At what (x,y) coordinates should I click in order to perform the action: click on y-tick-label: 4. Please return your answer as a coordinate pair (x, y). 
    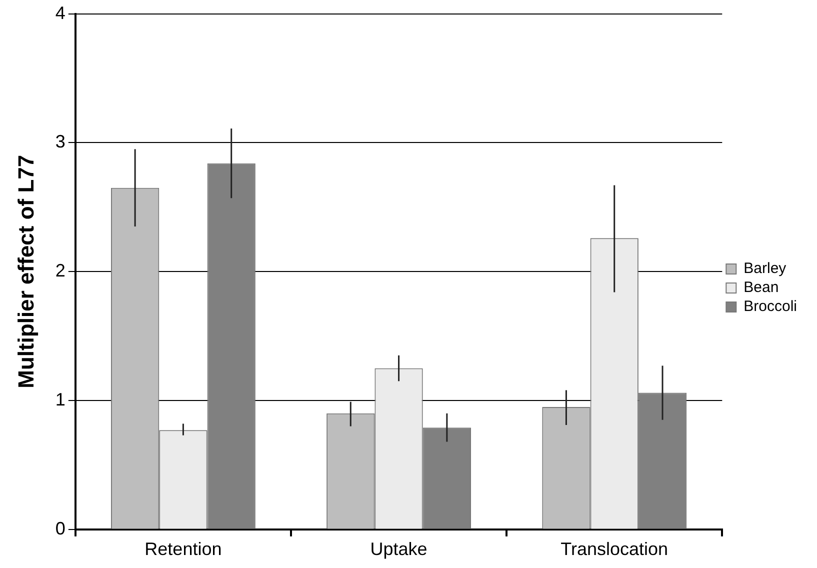
    Looking at the image, I should click on (60, 12).